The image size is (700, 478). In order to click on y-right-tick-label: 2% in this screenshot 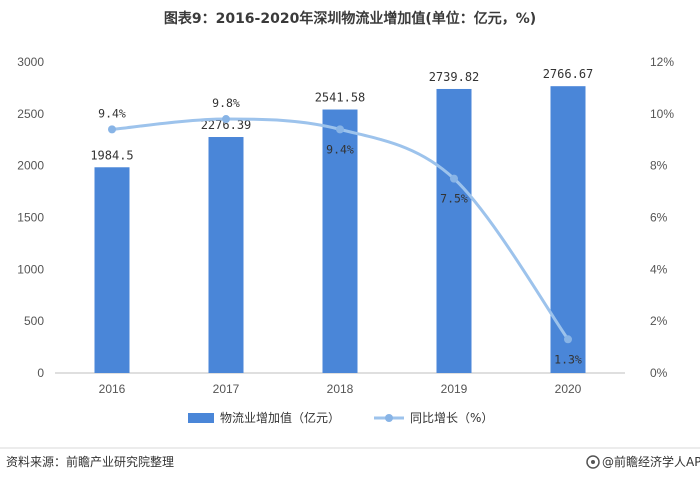, I will do `click(659, 321)`.